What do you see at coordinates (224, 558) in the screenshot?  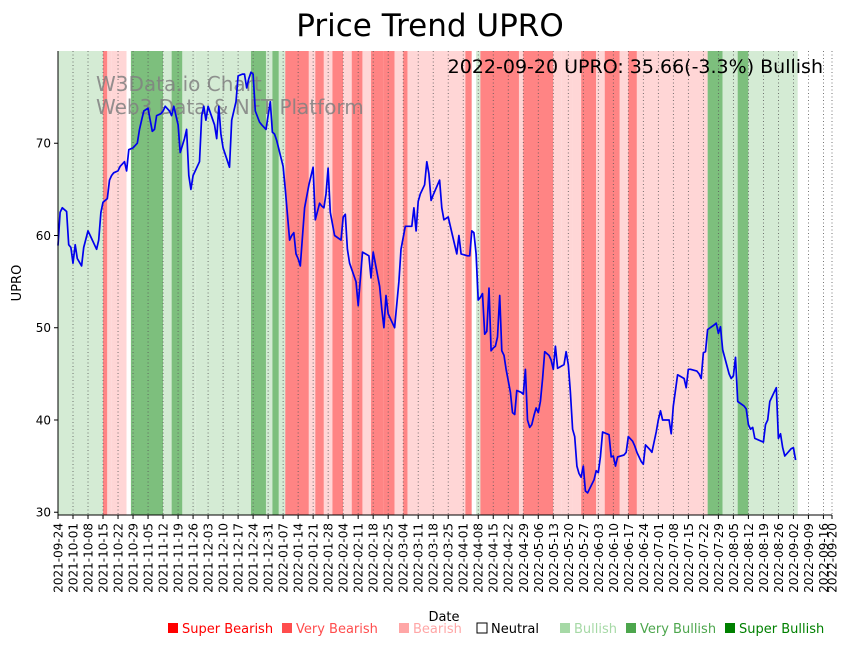 I see `x-tick-label: 2021-12-10` at bounding box center [224, 558].